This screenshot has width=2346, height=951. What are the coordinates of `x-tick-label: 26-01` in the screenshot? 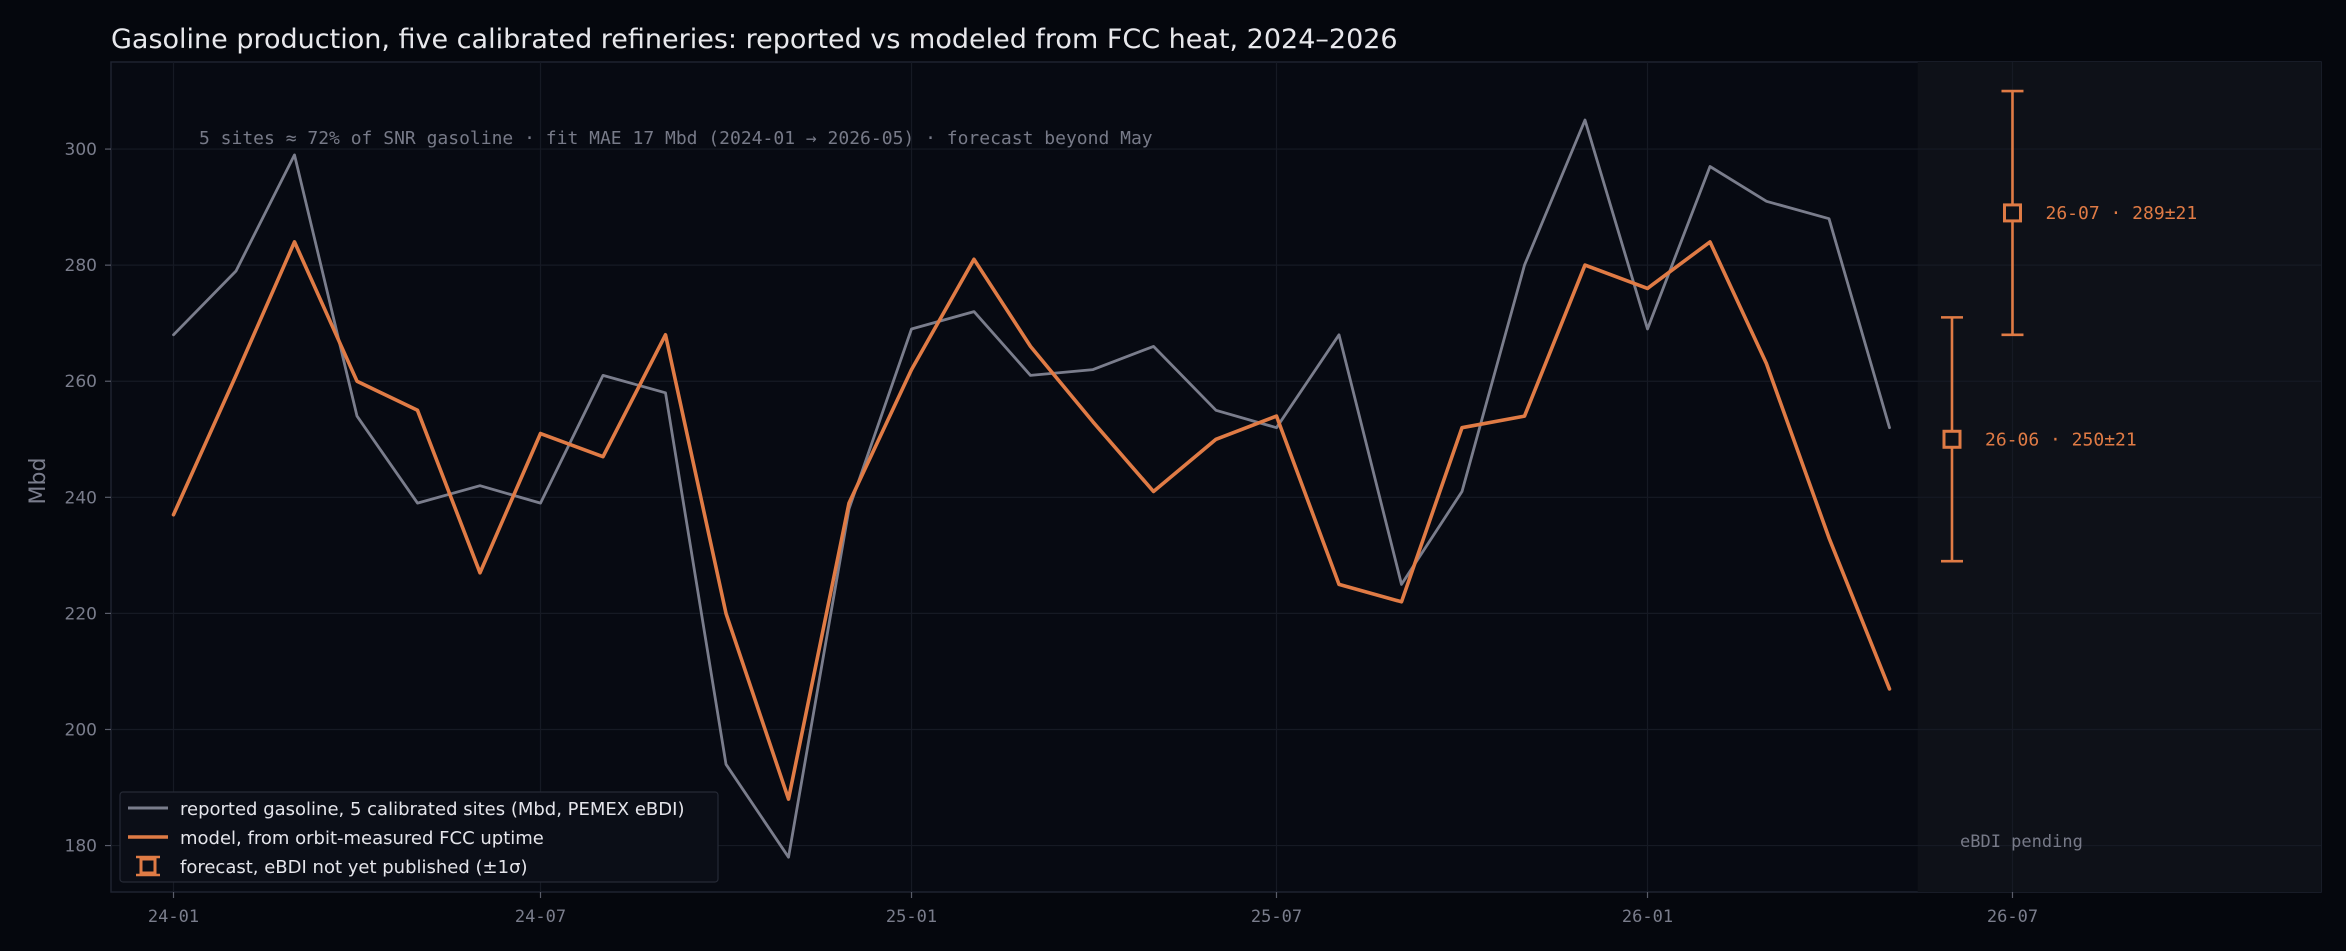 It's located at (1647, 917).